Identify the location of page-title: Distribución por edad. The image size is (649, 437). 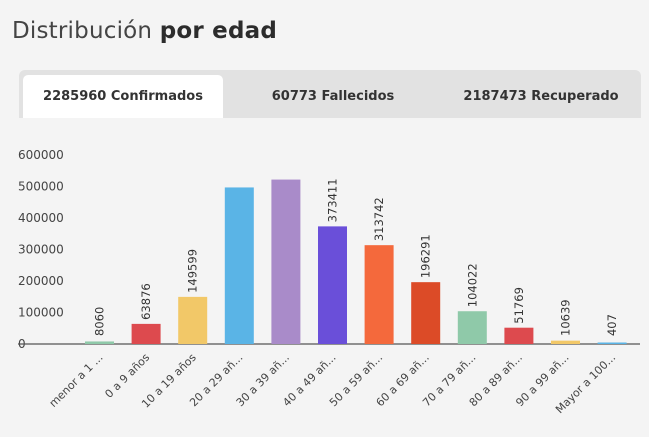
(144, 31).